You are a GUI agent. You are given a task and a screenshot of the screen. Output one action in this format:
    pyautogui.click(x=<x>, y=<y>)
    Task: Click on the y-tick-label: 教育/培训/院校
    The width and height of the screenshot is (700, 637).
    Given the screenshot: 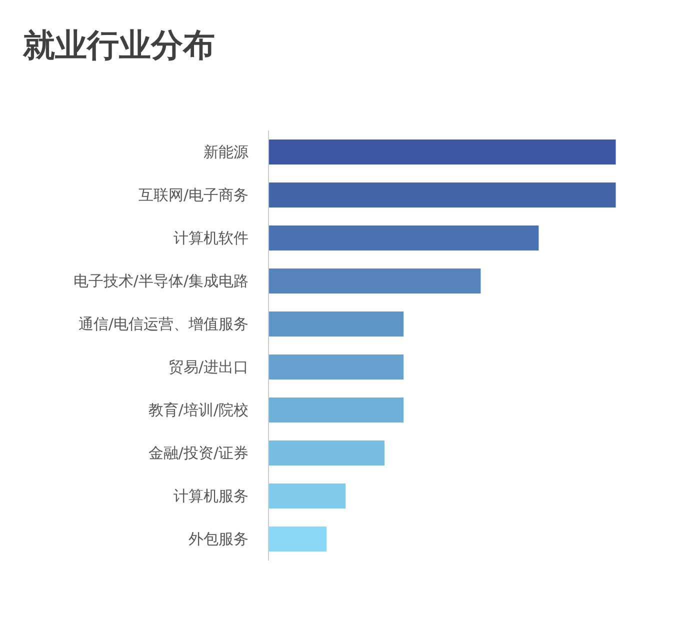 What is the action you would take?
    pyautogui.click(x=198, y=410)
    